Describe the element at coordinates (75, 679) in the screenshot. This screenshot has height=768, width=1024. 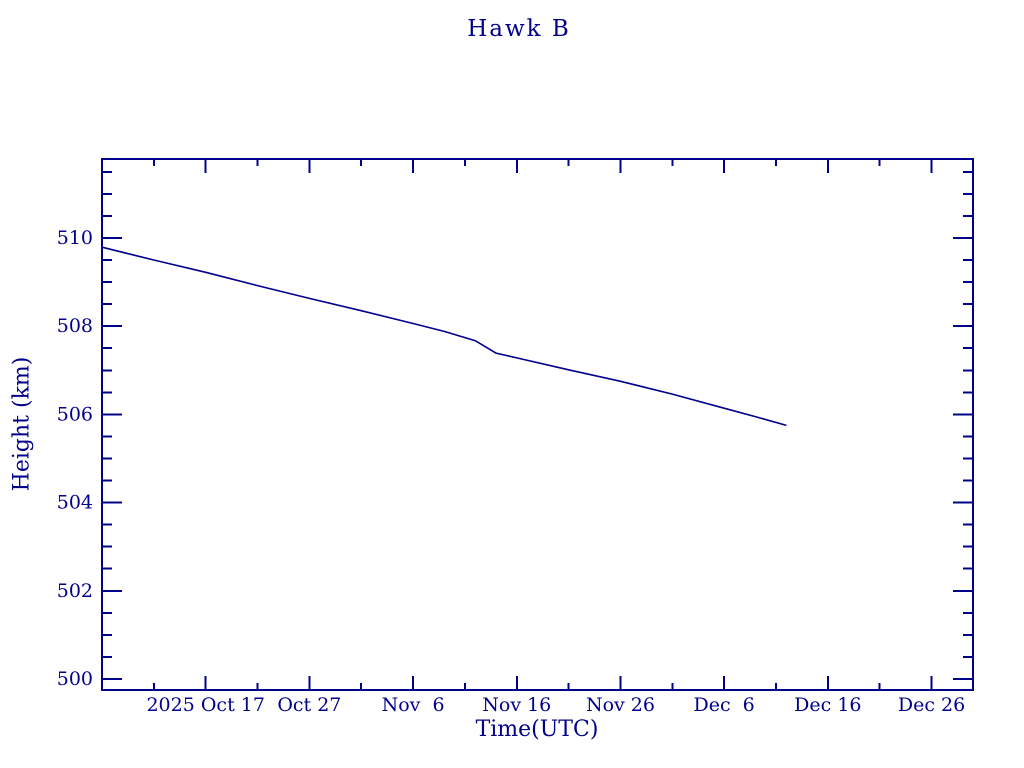
I see `y-tick-label: 500` at that location.